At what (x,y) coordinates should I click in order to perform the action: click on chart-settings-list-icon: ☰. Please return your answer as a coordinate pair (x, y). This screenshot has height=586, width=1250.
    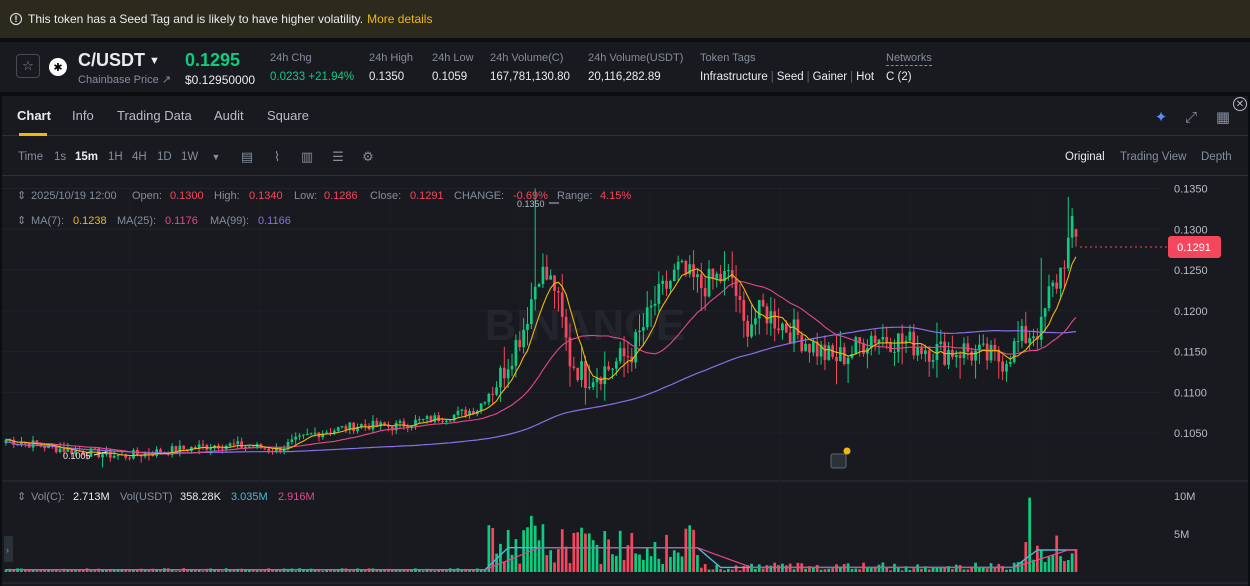
    Looking at the image, I should click on (338, 156).